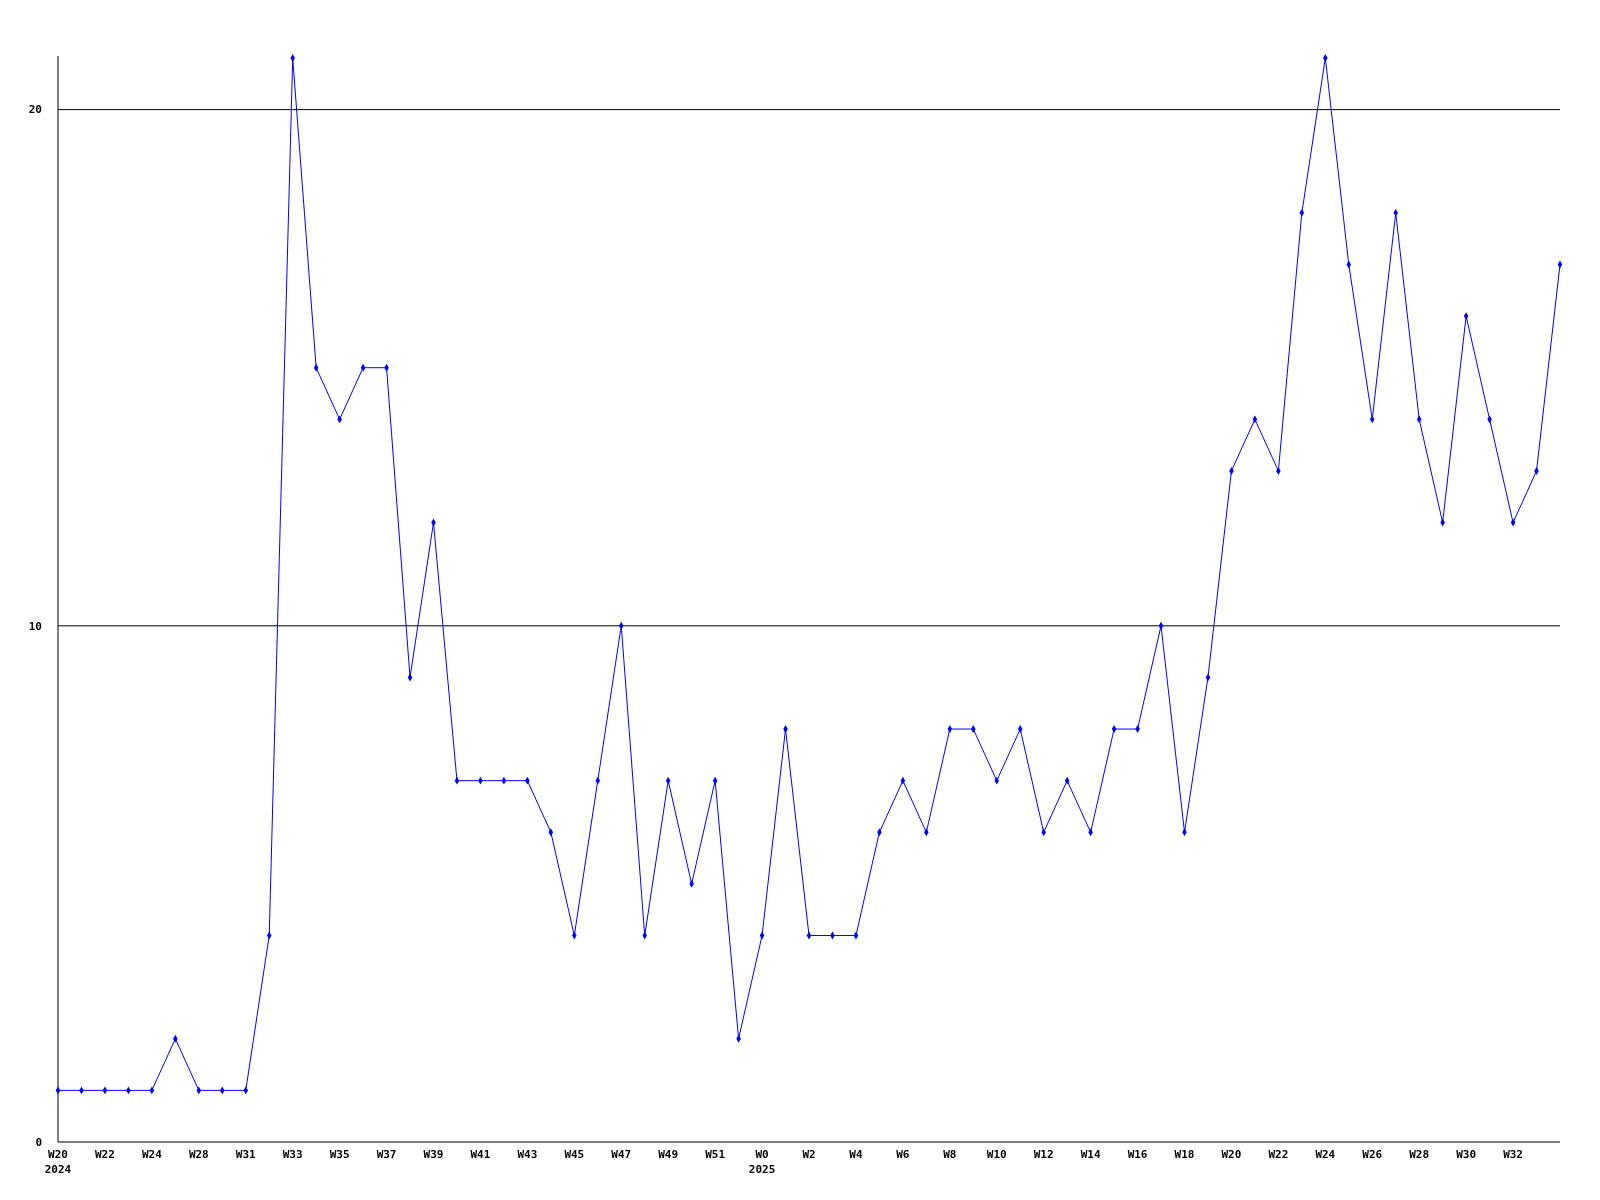 This screenshot has width=1600, height=1200. I want to click on y-tick-label: 20, so click(35, 110).